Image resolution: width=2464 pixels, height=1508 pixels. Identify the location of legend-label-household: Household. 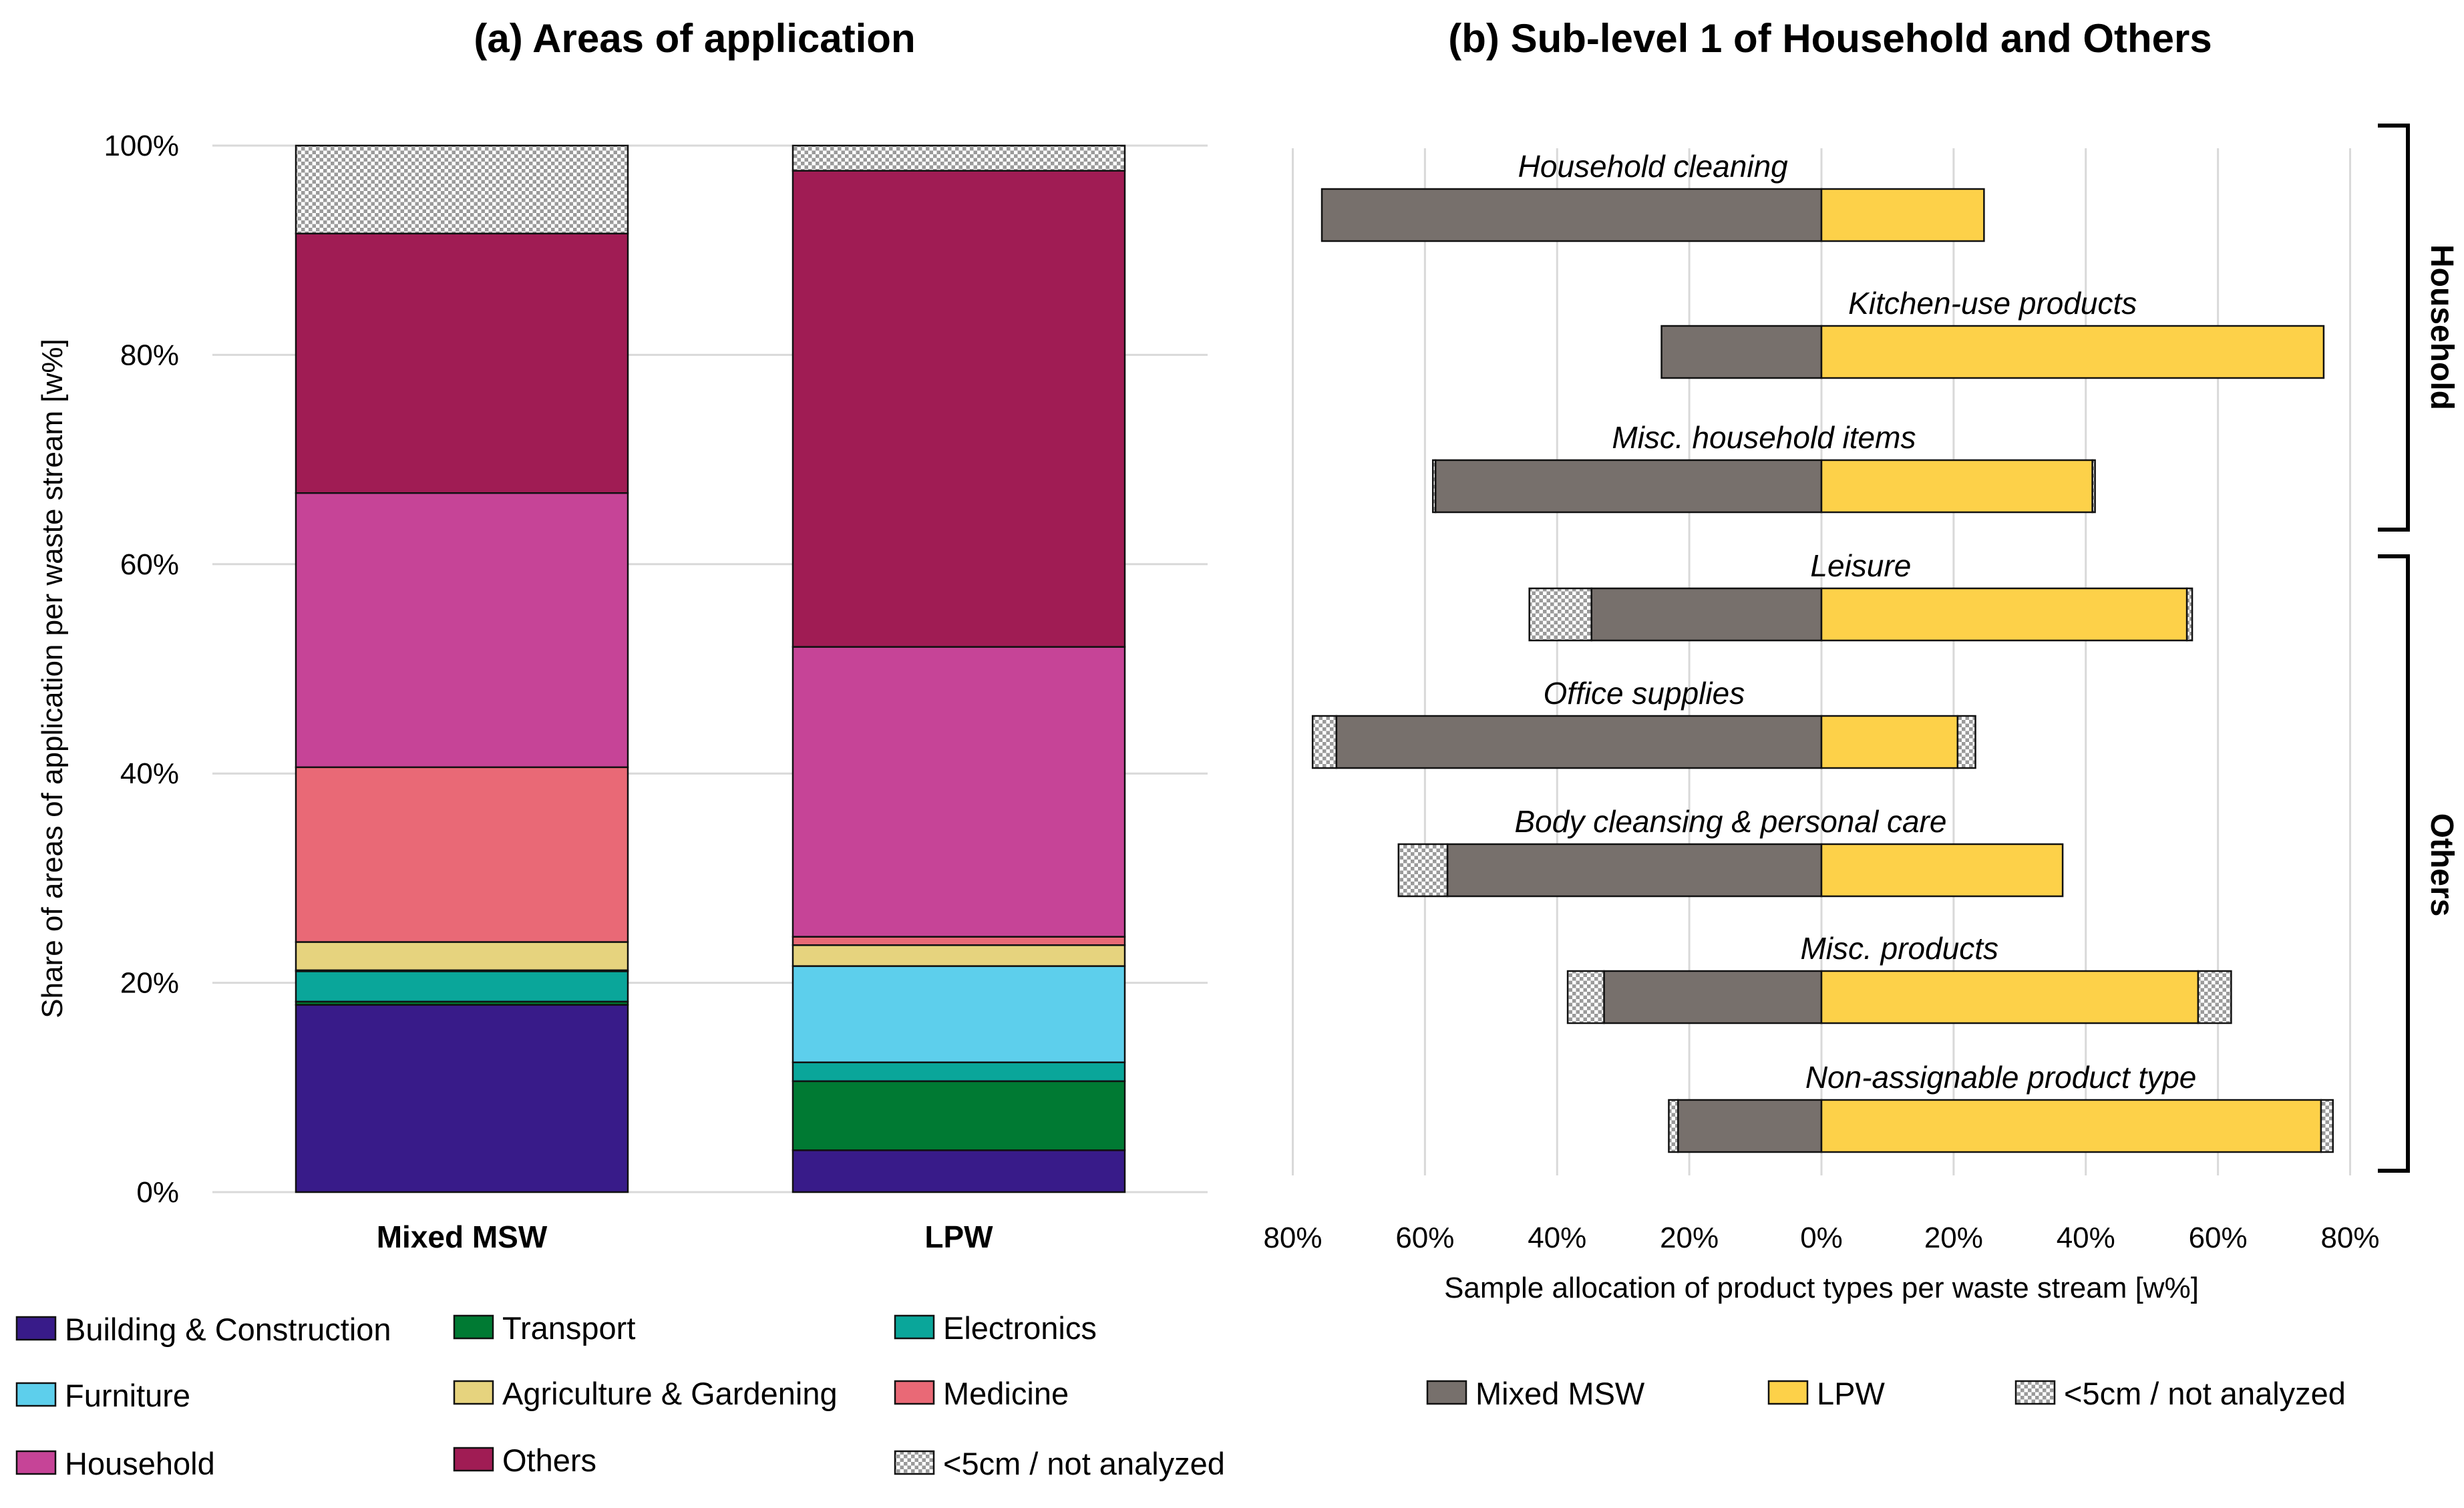
(140, 1463).